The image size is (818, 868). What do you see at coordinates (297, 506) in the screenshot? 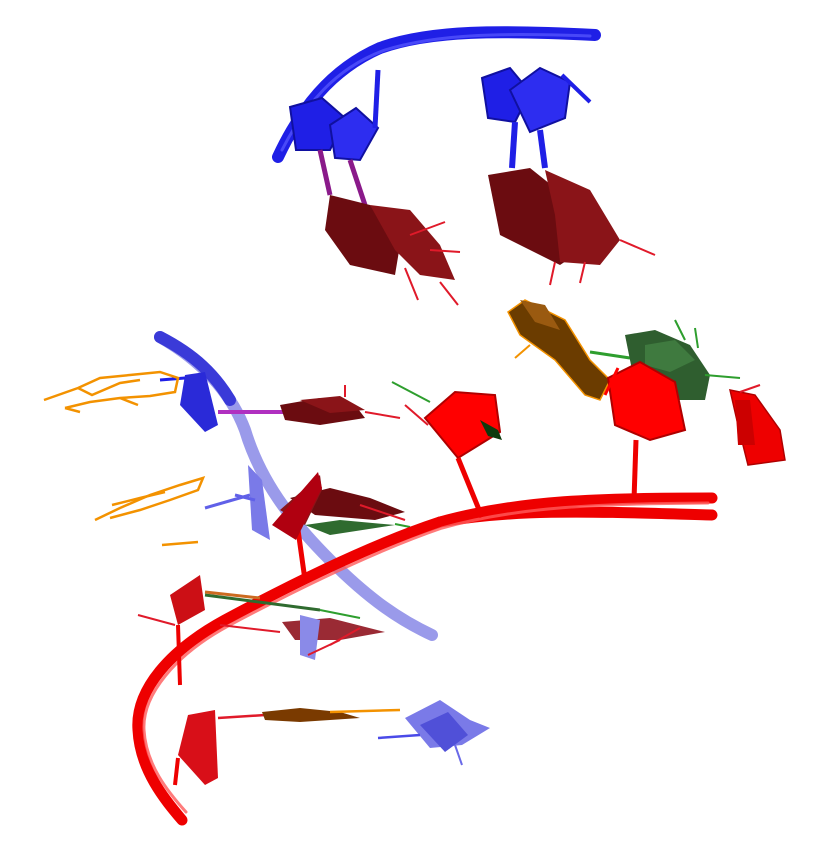
I see `red-ribbon-arrow` at bounding box center [297, 506].